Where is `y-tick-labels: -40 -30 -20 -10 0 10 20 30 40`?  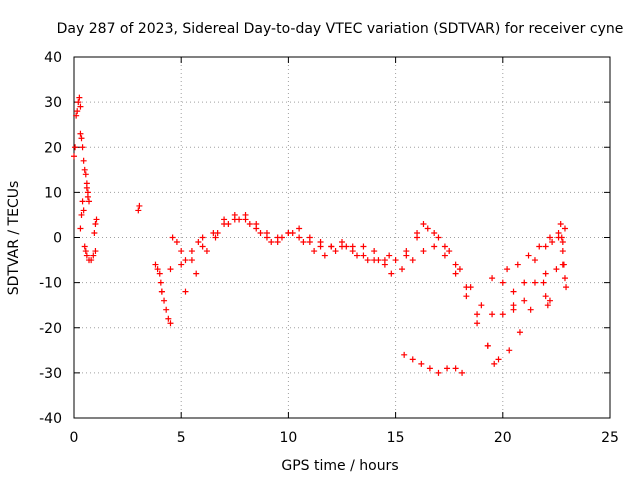
y-tick-labels: -40 -30 -20 -10 0 10 20 30 40 is located at coordinates (50, 238).